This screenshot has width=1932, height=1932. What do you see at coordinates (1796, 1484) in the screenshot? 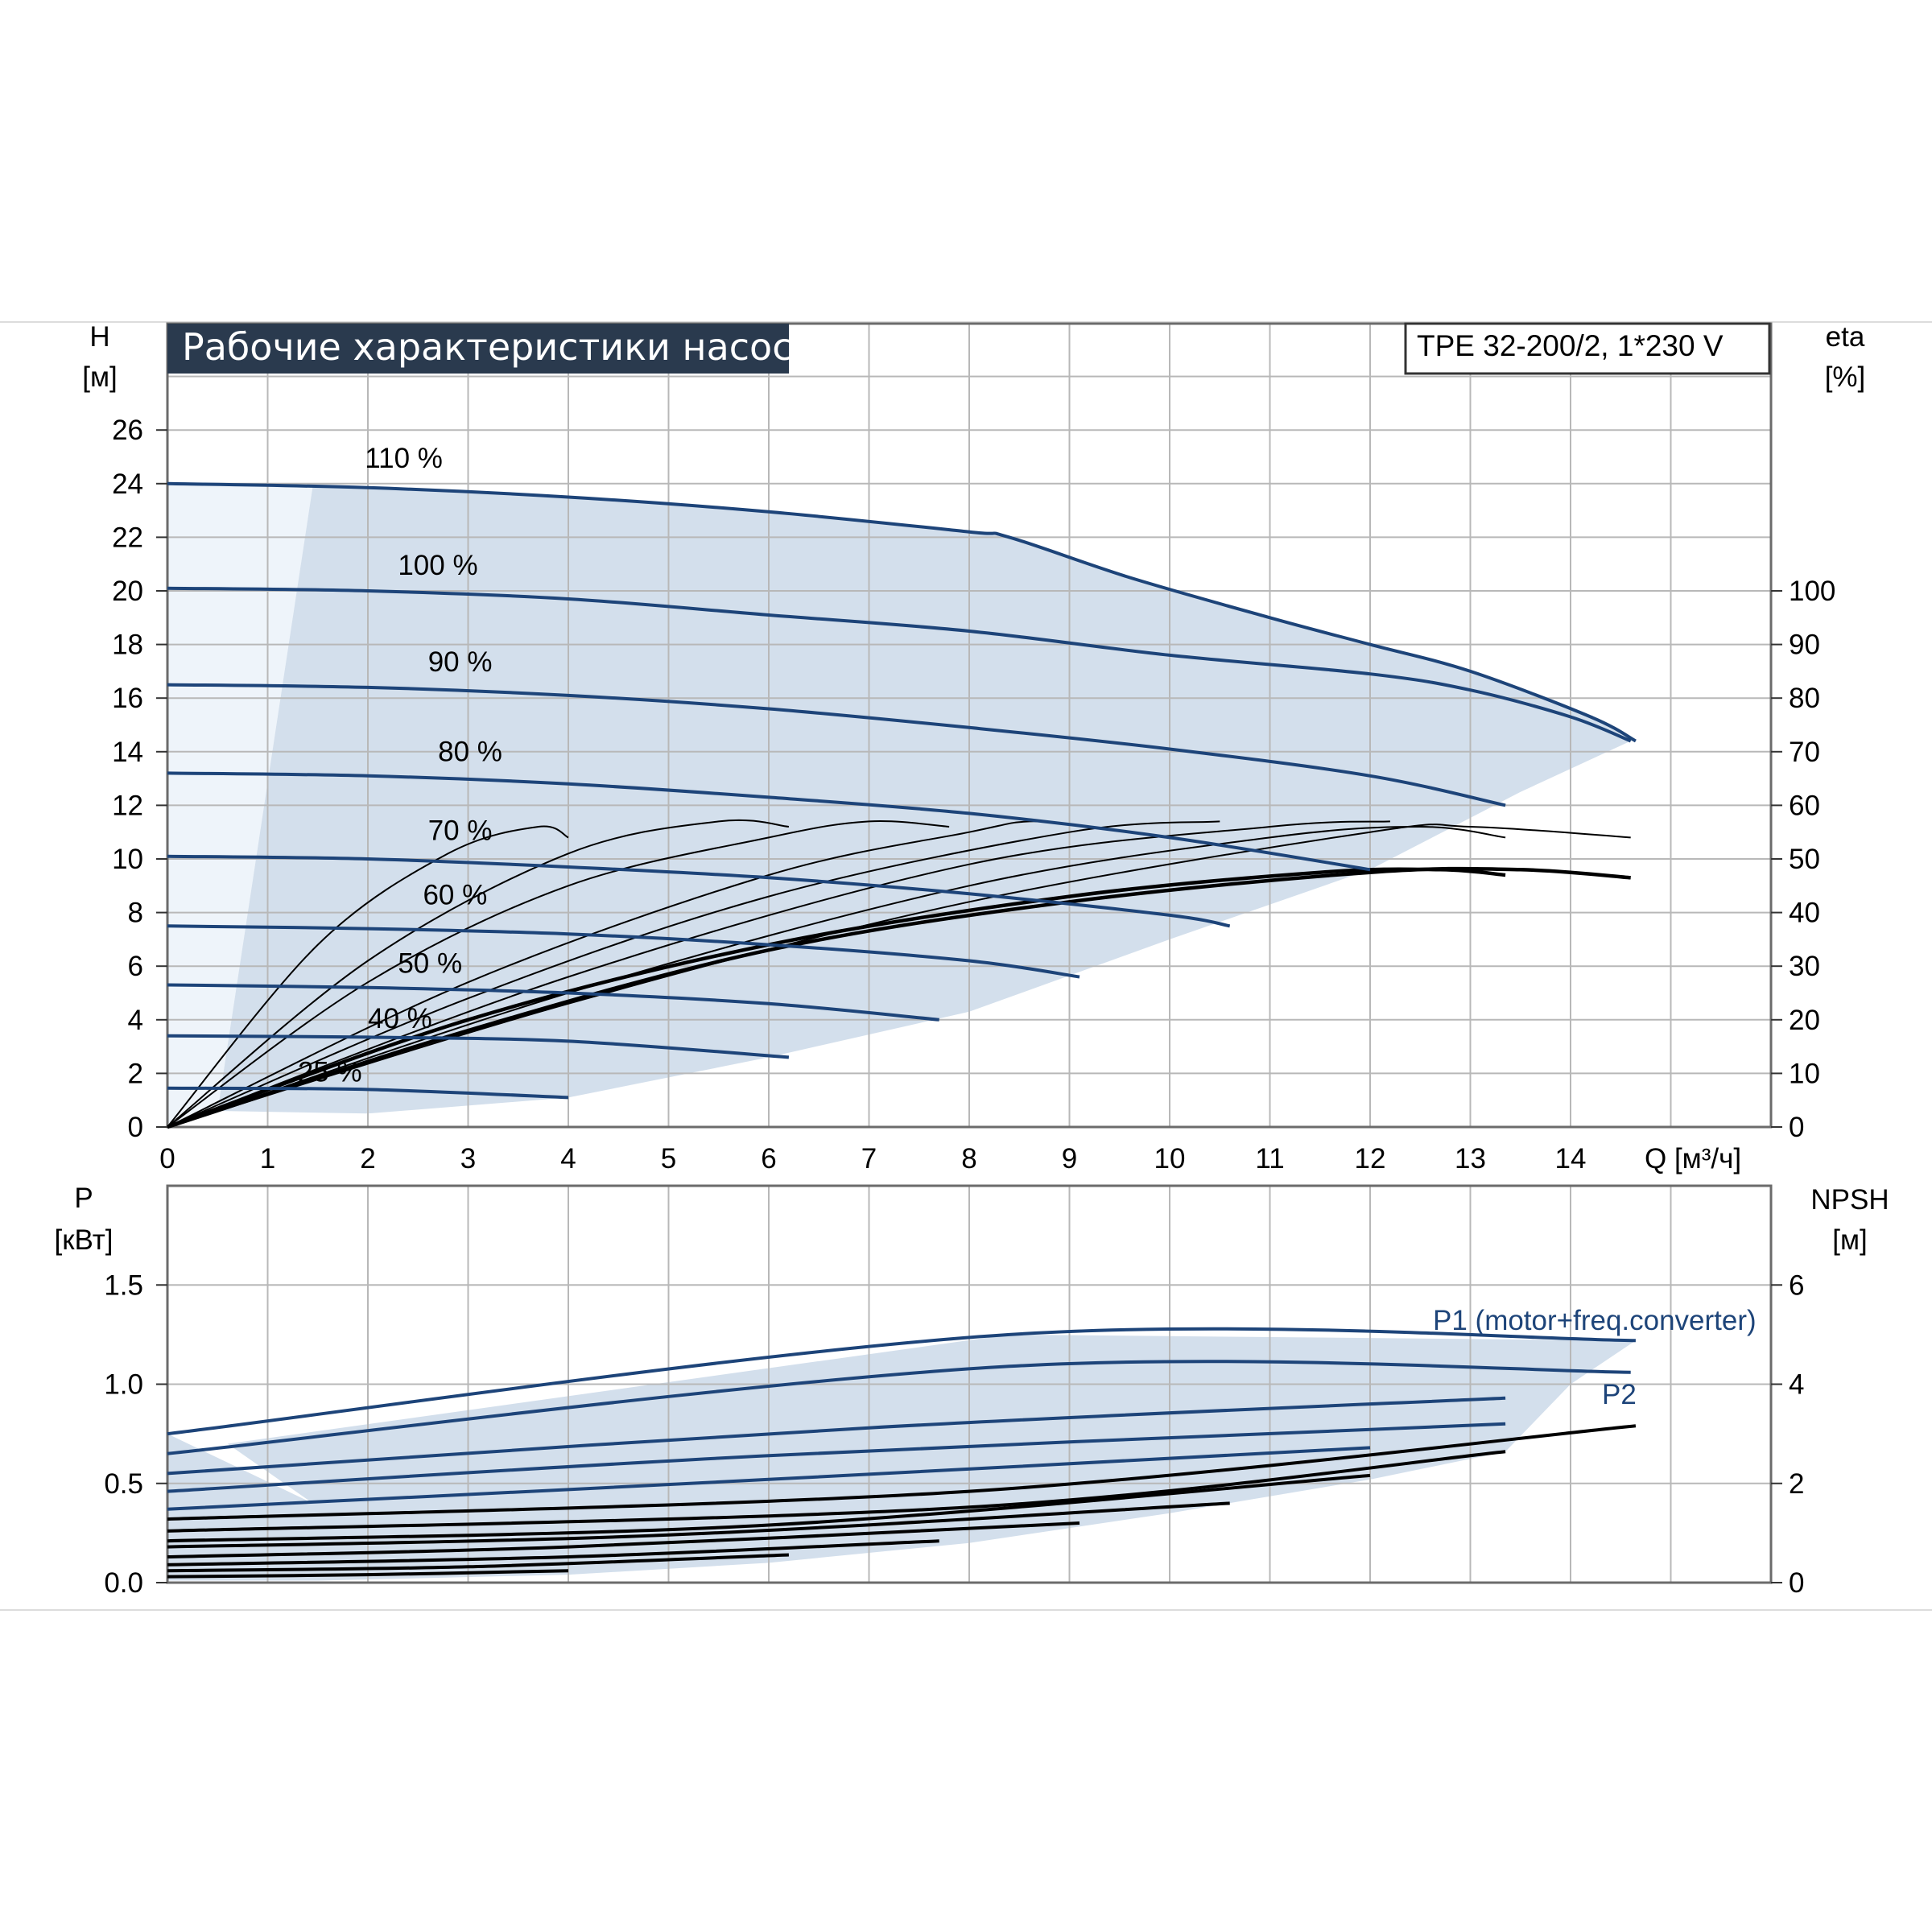
I see `npsh-tick-label: 2` at bounding box center [1796, 1484].